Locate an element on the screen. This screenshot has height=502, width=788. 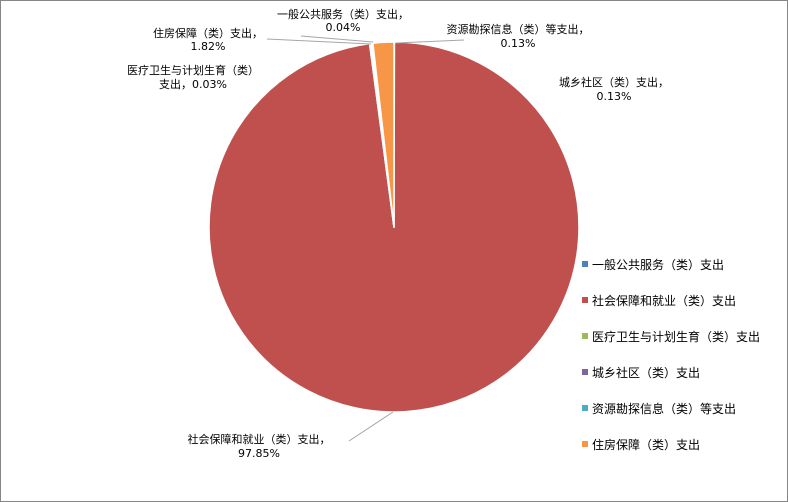
data-label-value-5: 1.82% is located at coordinates (208, 46).